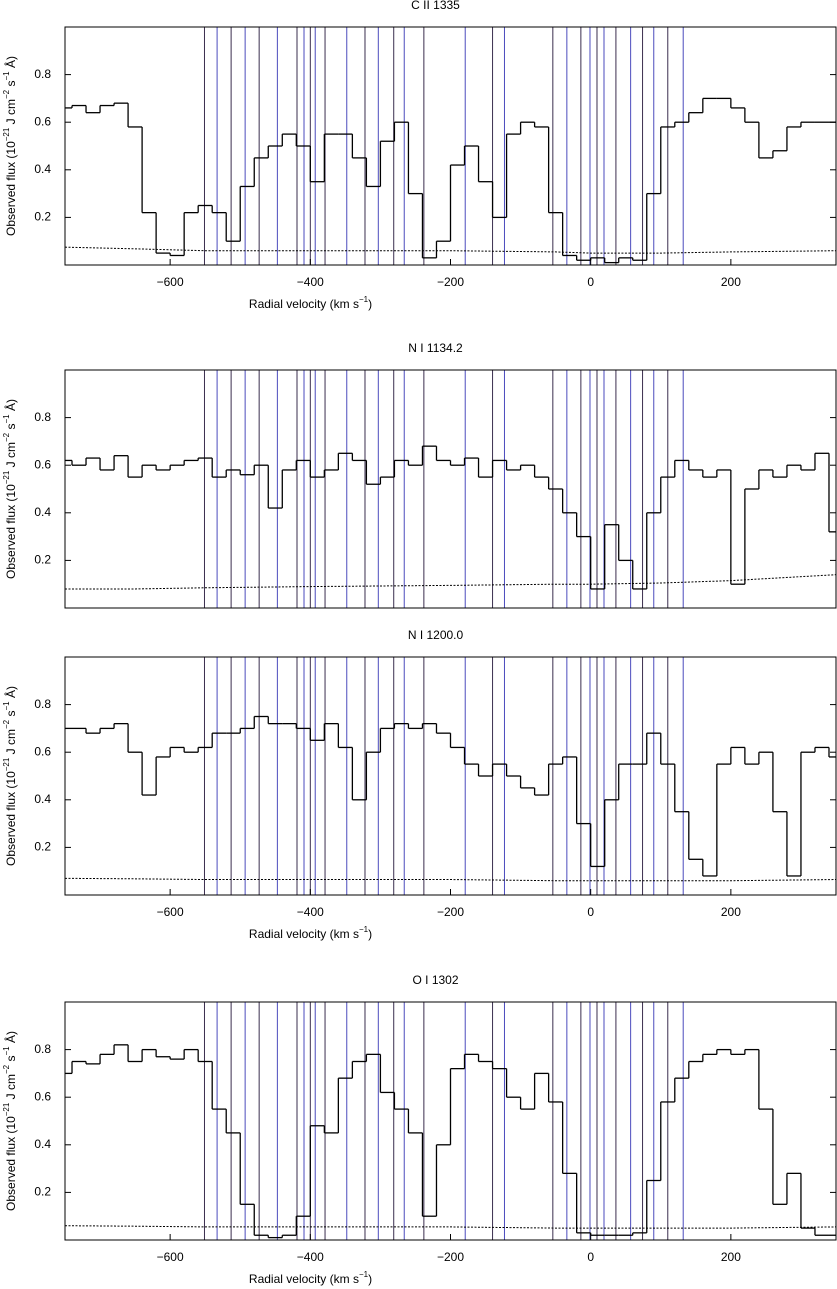  Describe the element at coordinates (435, 980) in the screenshot. I see `panel-title: O I 1302` at that location.